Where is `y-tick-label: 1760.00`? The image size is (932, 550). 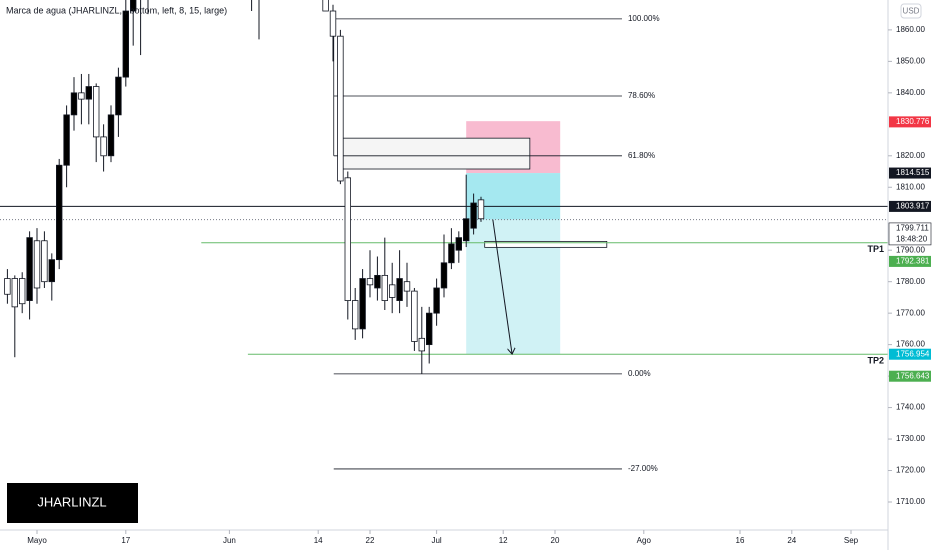 y-tick-label: 1760.00 is located at coordinates (910, 344).